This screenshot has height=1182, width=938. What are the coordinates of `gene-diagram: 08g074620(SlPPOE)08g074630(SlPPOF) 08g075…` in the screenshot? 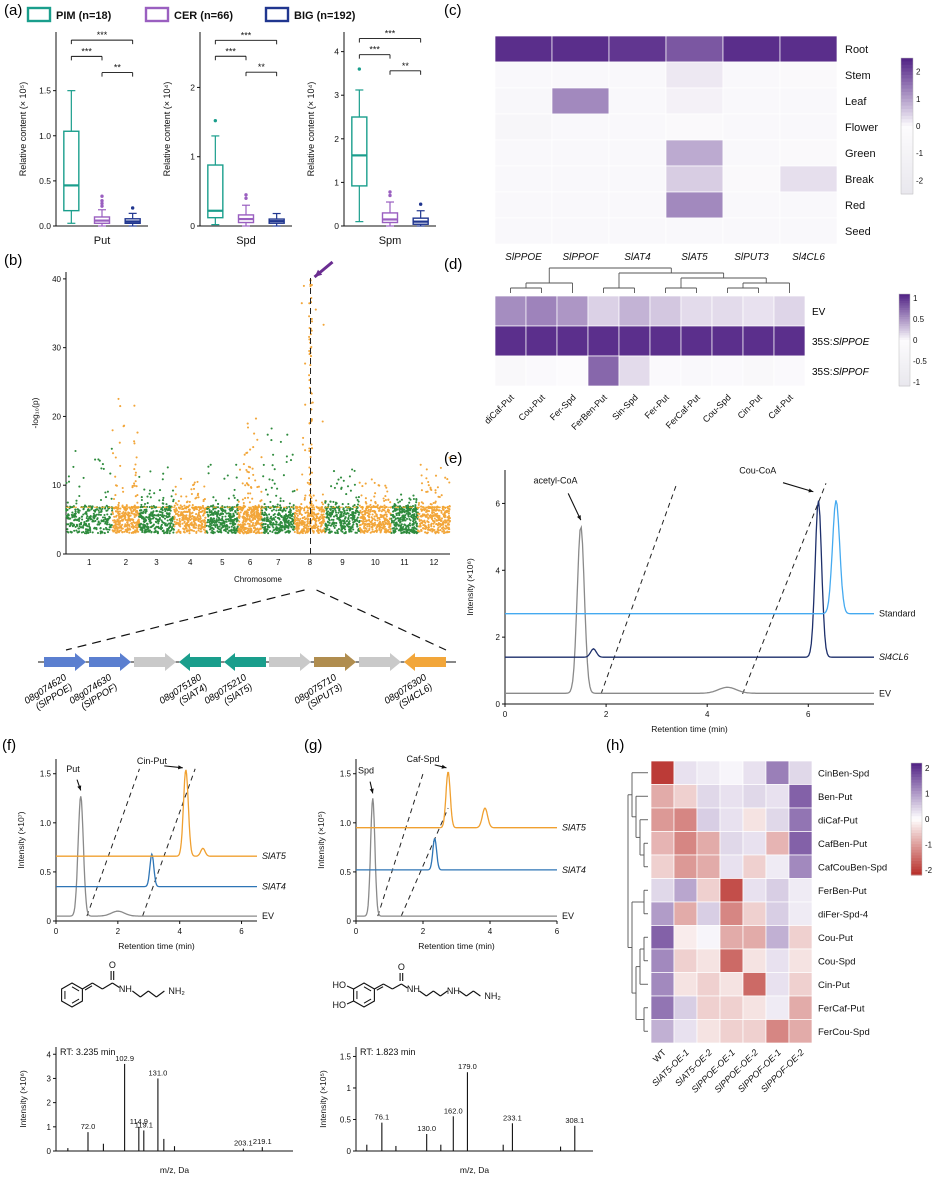 It's located at (239, 652).